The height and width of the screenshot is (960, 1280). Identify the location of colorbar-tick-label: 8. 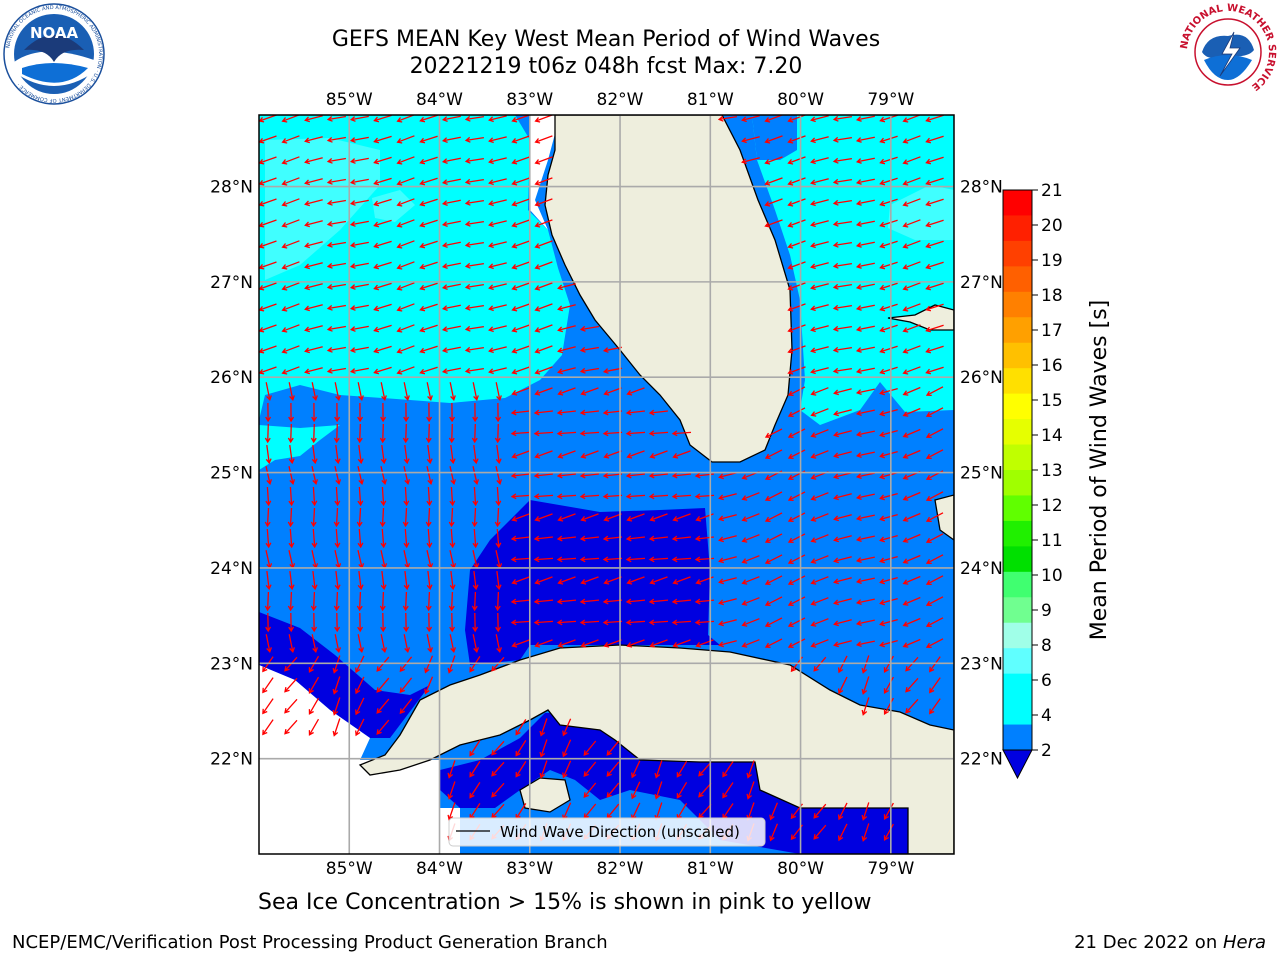
(1046, 646).